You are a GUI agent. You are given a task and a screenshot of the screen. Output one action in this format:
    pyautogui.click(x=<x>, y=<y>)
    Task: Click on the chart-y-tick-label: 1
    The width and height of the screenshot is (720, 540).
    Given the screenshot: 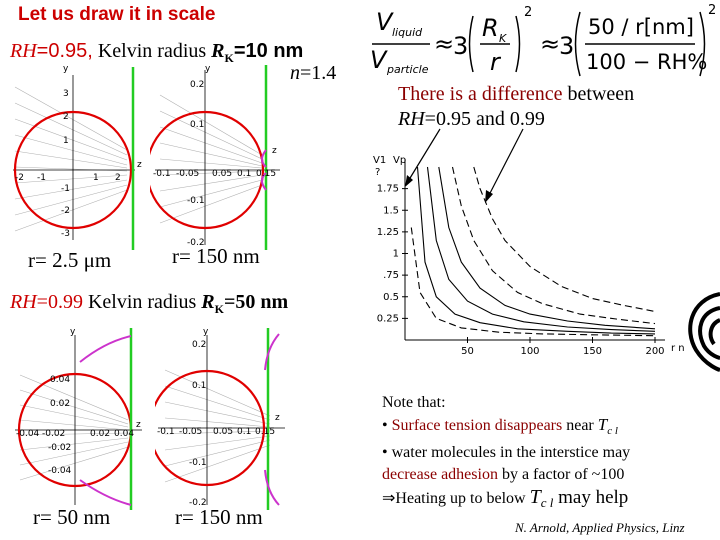 What is the action you would take?
    pyautogui.click(x=396, y=254)
    